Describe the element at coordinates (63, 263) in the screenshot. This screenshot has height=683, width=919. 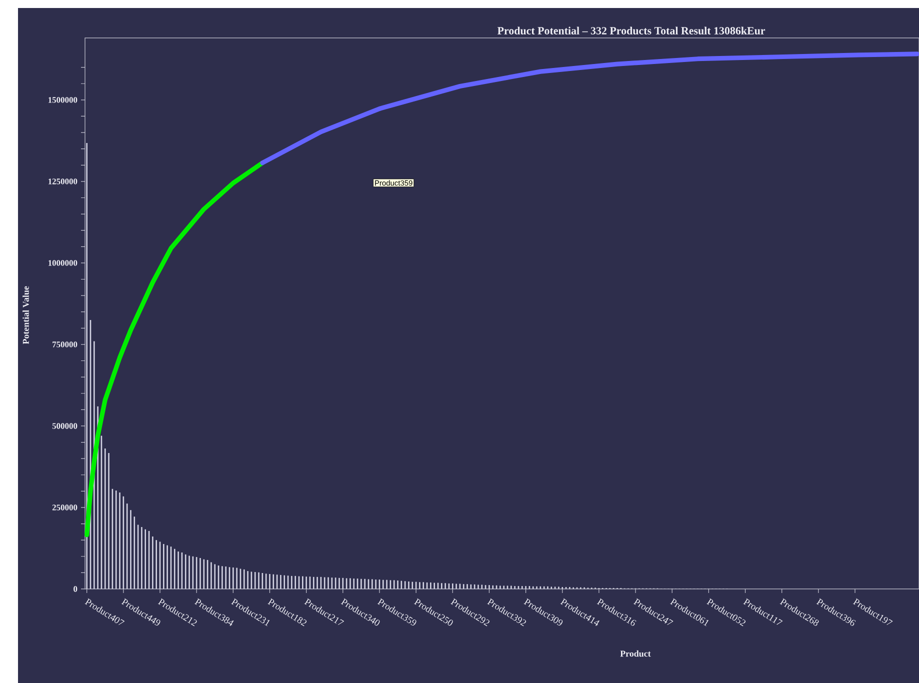
I see `y-tick-label: 1000000` at that location.